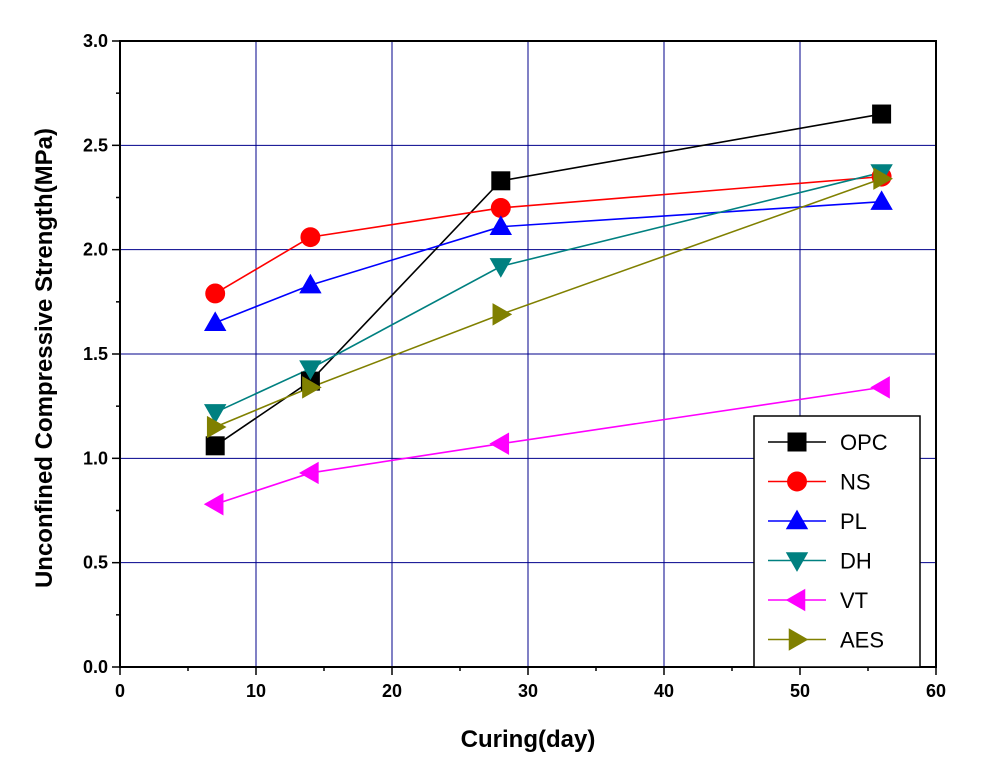 The width and height of the screenshot is (984, 780). Describe the element at coordinates (864, 442) in the screenshot. I see `legend-label-opc: OPC` at that location.